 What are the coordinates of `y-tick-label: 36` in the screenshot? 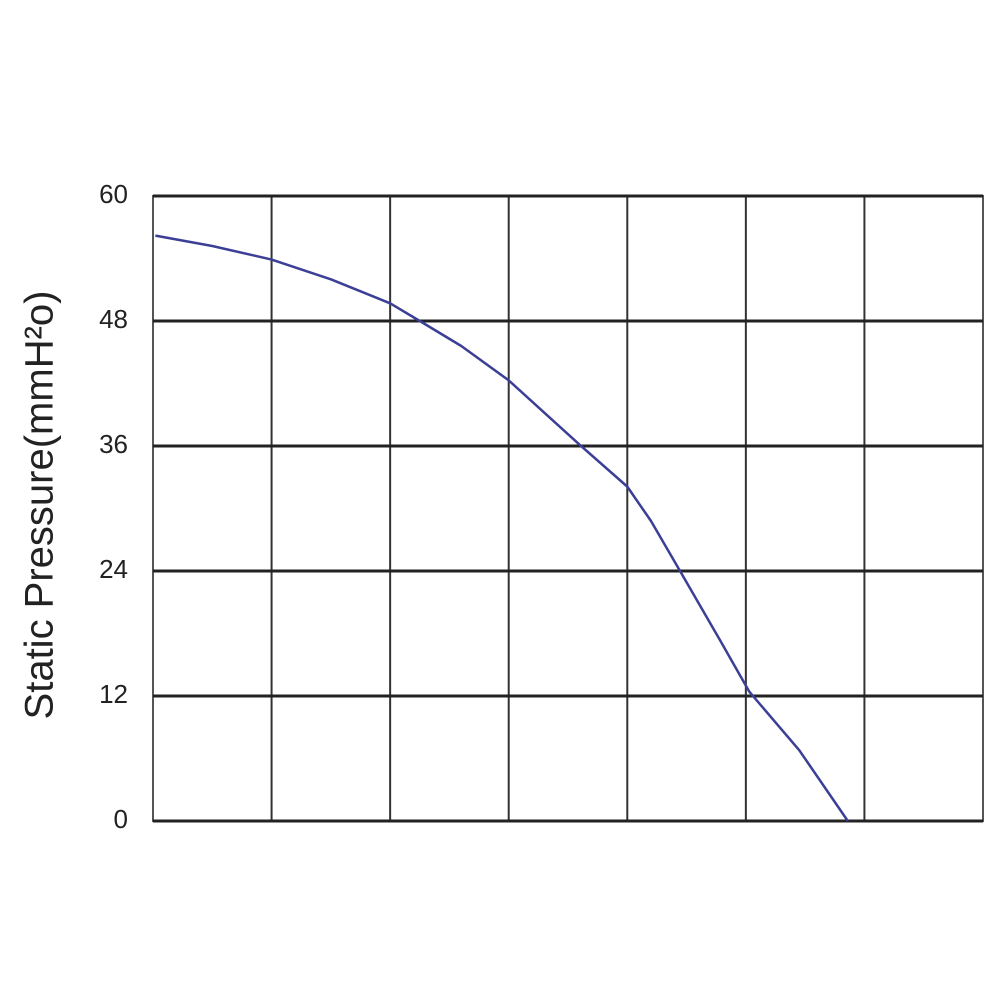 It's located at (113, 444).